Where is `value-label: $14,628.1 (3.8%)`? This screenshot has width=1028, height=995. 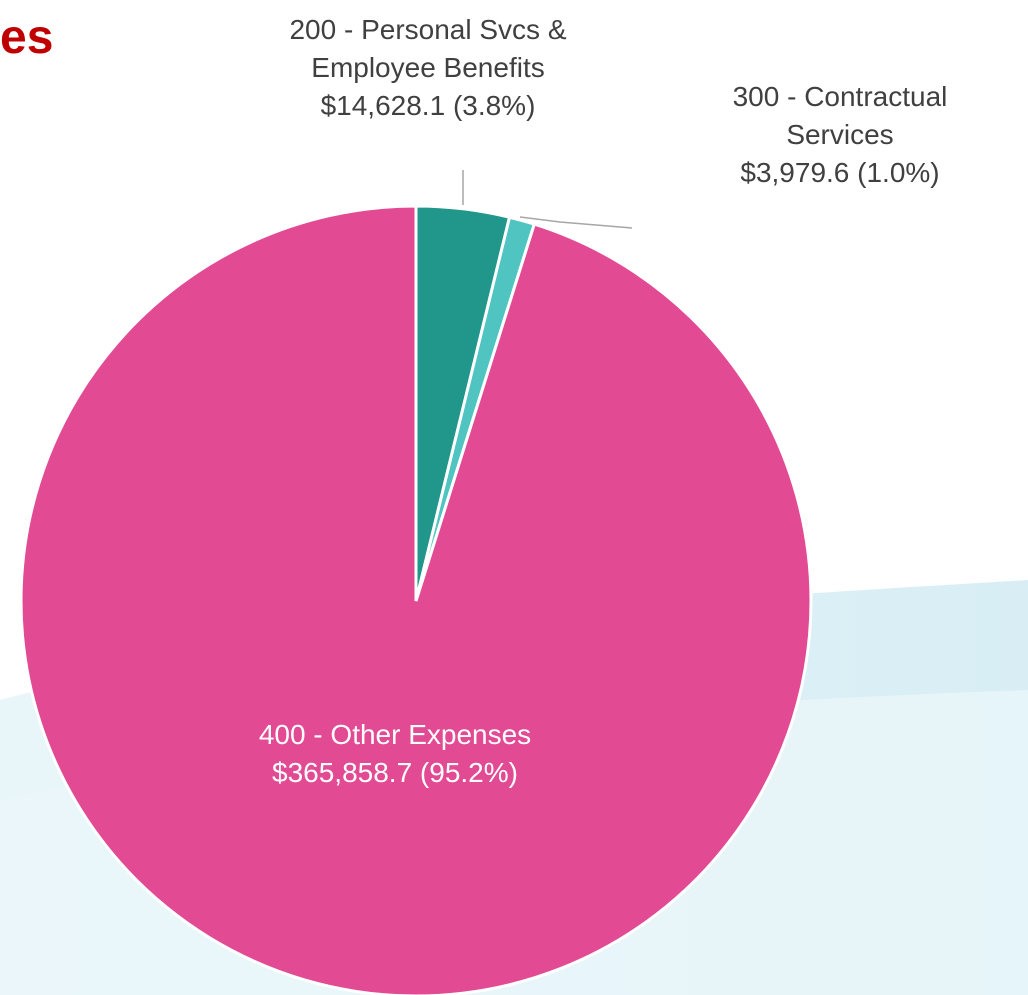 value-label: $14,628.1 (3.8%) is located at coordinates (428, 105).